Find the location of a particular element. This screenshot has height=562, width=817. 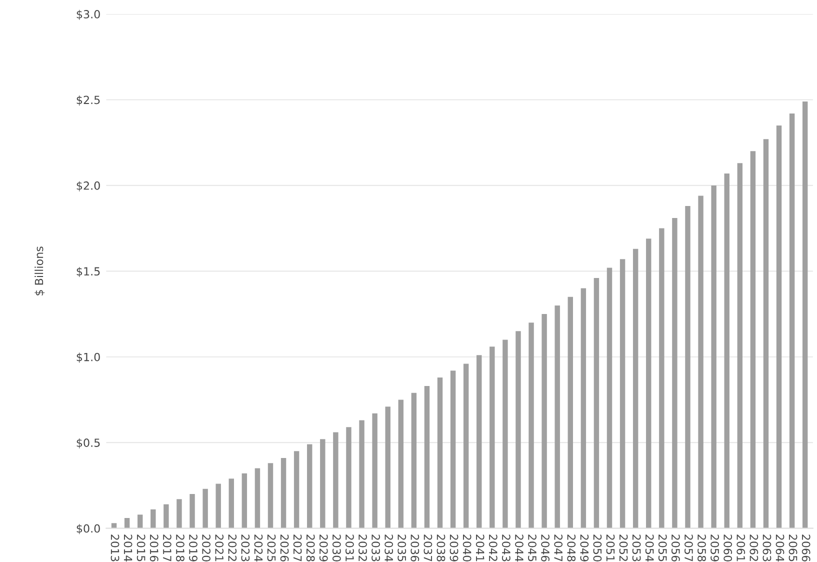

x-tick-label: 2033 is located at coordinates (376, 548).